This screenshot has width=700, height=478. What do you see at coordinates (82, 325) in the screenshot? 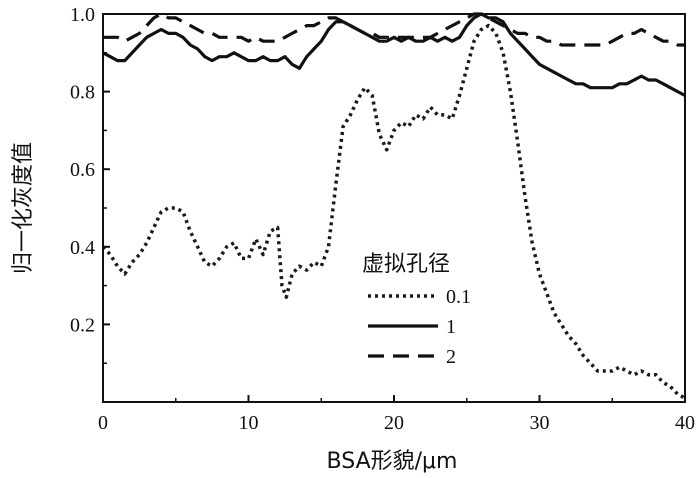
I see `y-tick-label: 0.2` at bounding box center [82, 325].